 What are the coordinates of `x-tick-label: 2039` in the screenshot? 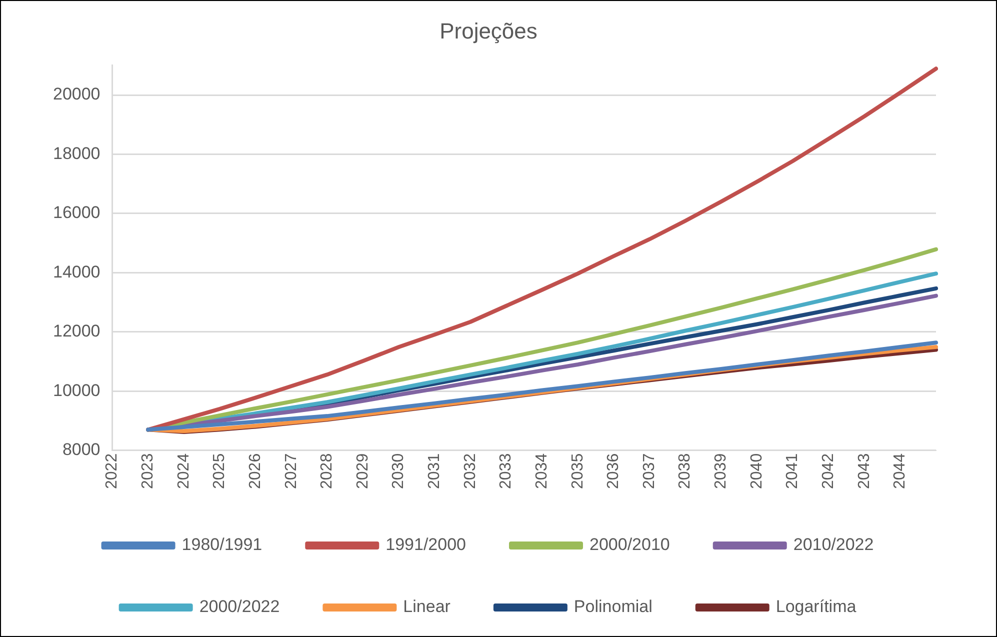 It's located at (721, 471).